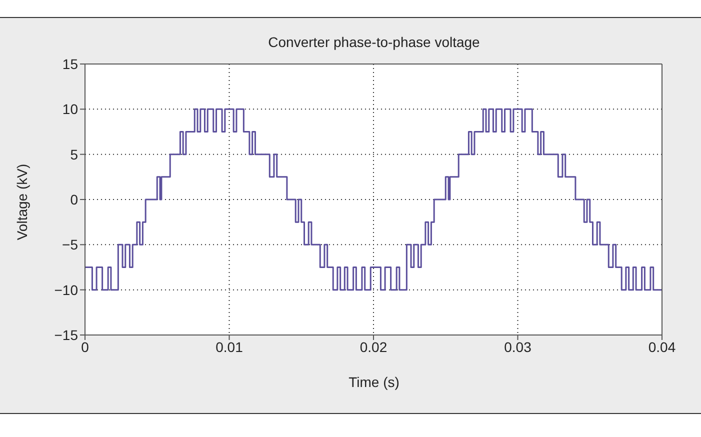  I want to click on y-tick-label: −10, so click(66, 290).